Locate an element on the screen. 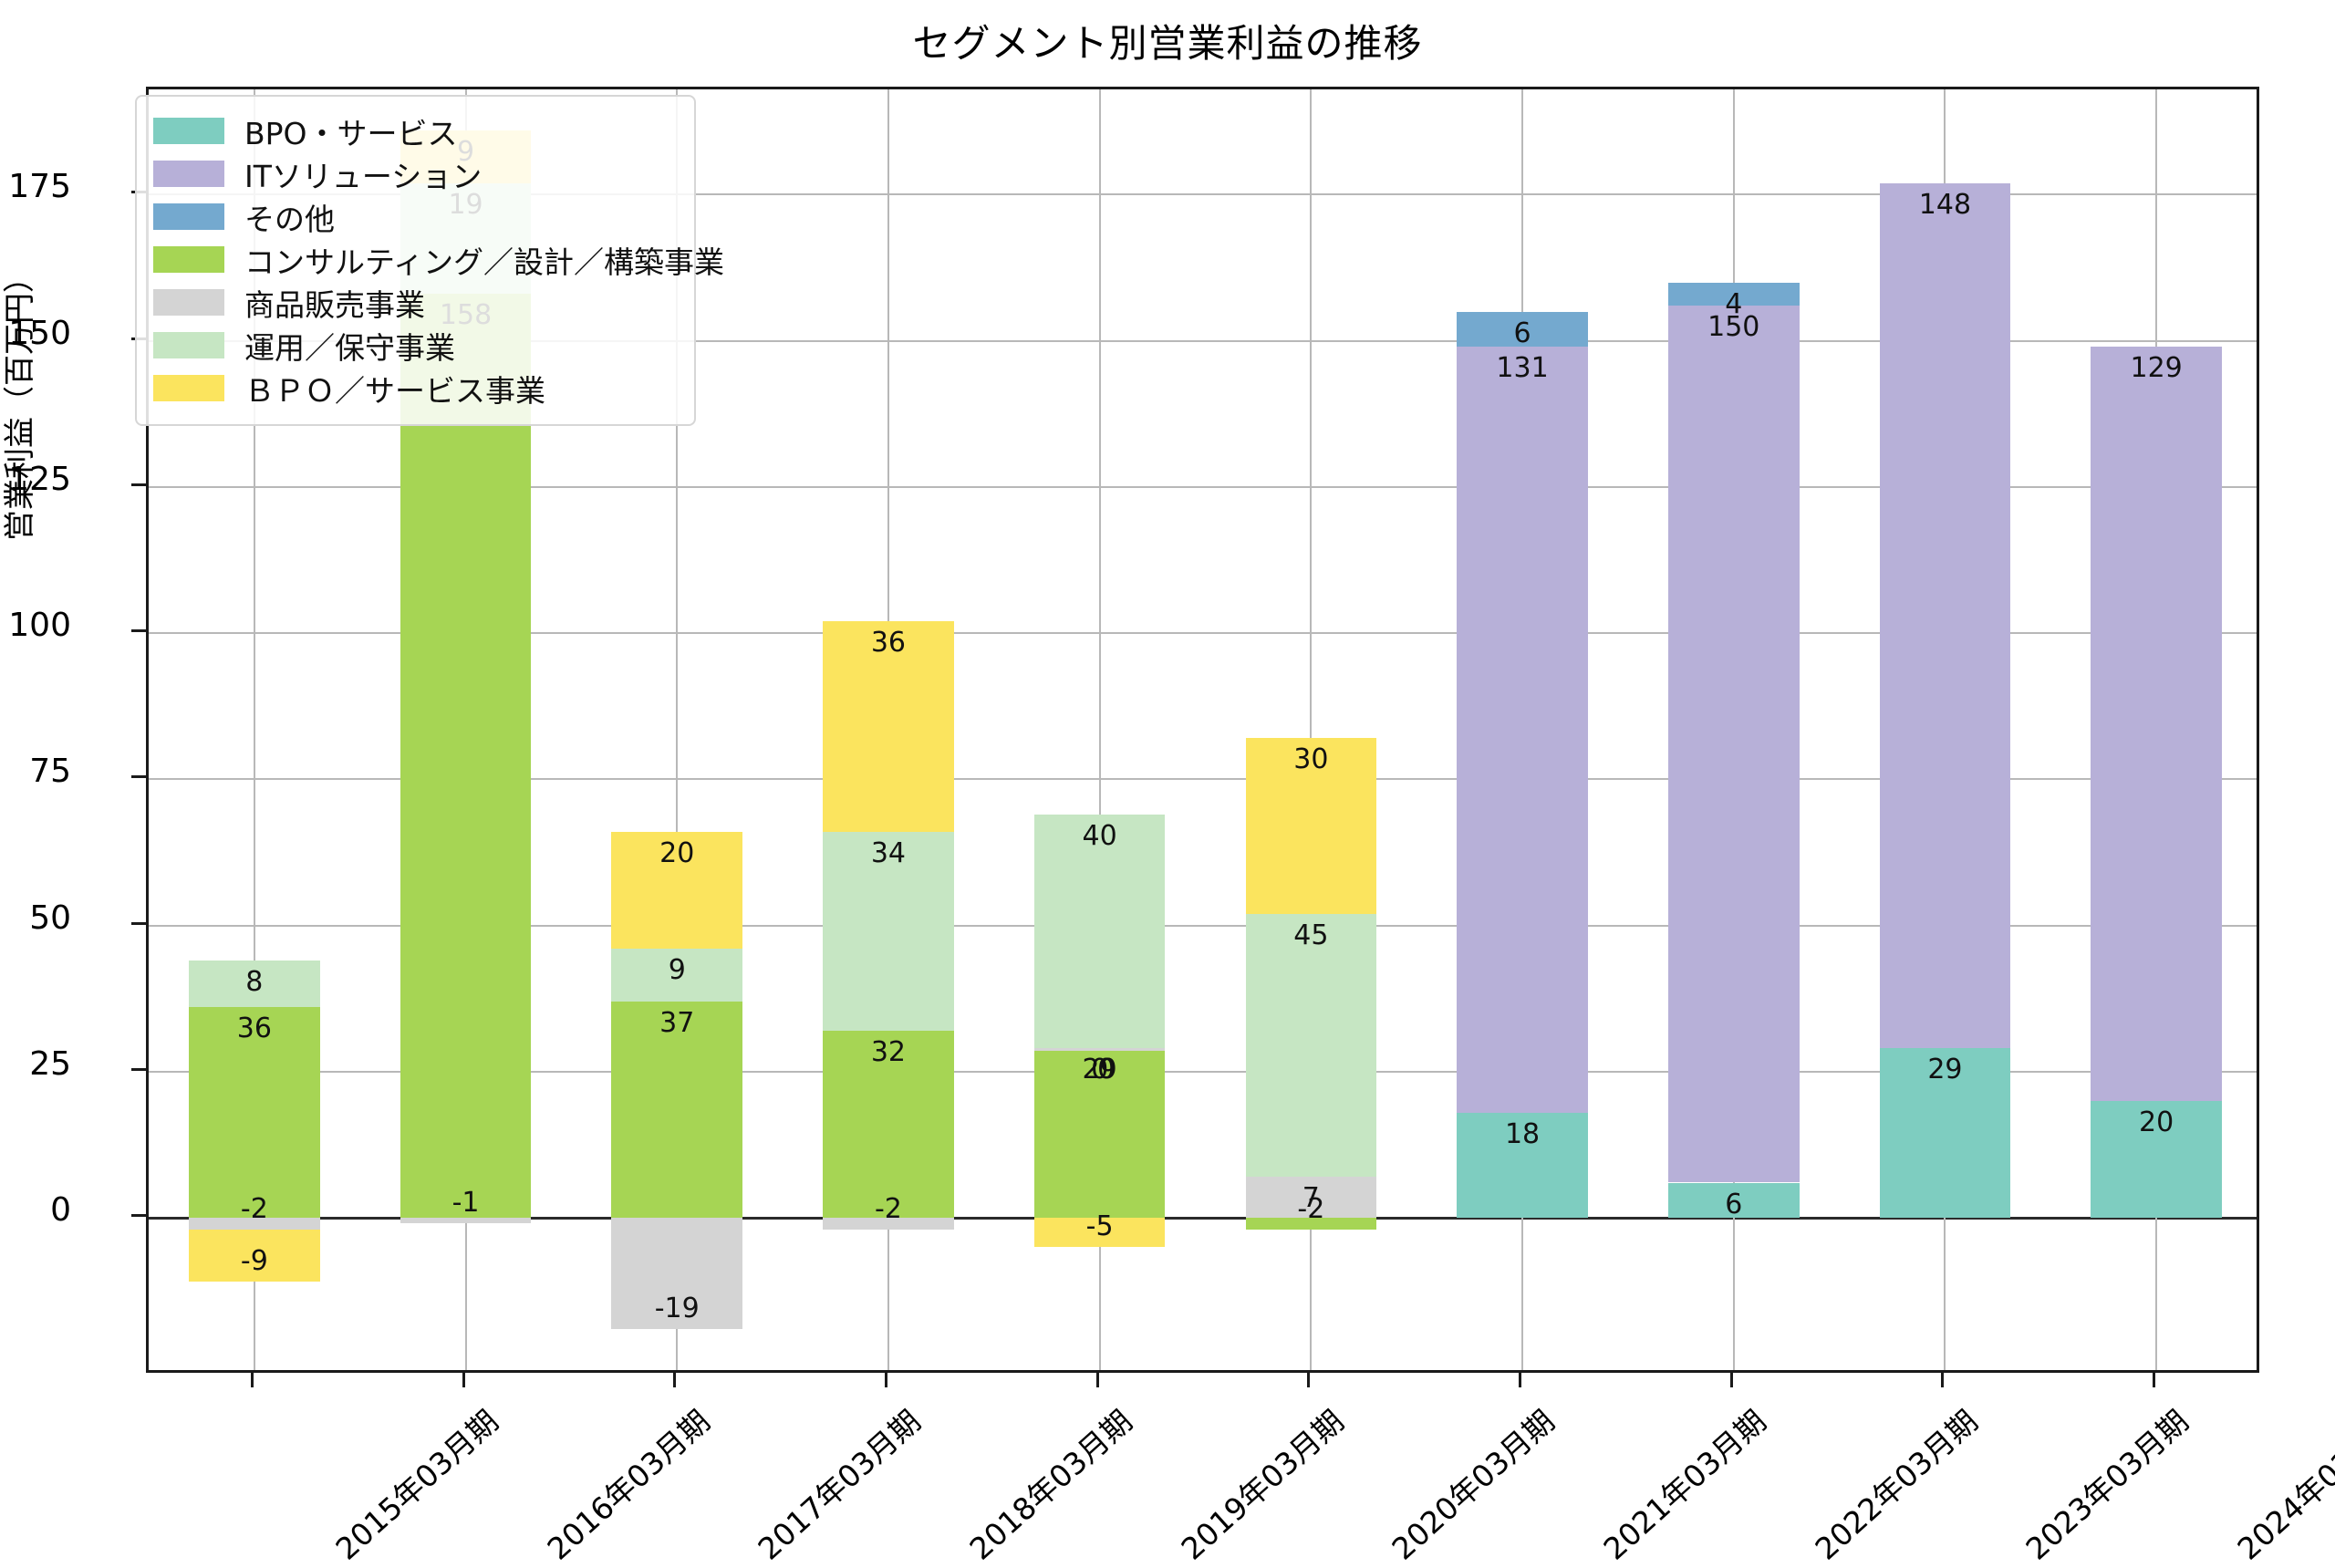 This screenshot has width=2335, height=1568. bar-group: 32 34 36 -2 is located at coordinates (889, 729).